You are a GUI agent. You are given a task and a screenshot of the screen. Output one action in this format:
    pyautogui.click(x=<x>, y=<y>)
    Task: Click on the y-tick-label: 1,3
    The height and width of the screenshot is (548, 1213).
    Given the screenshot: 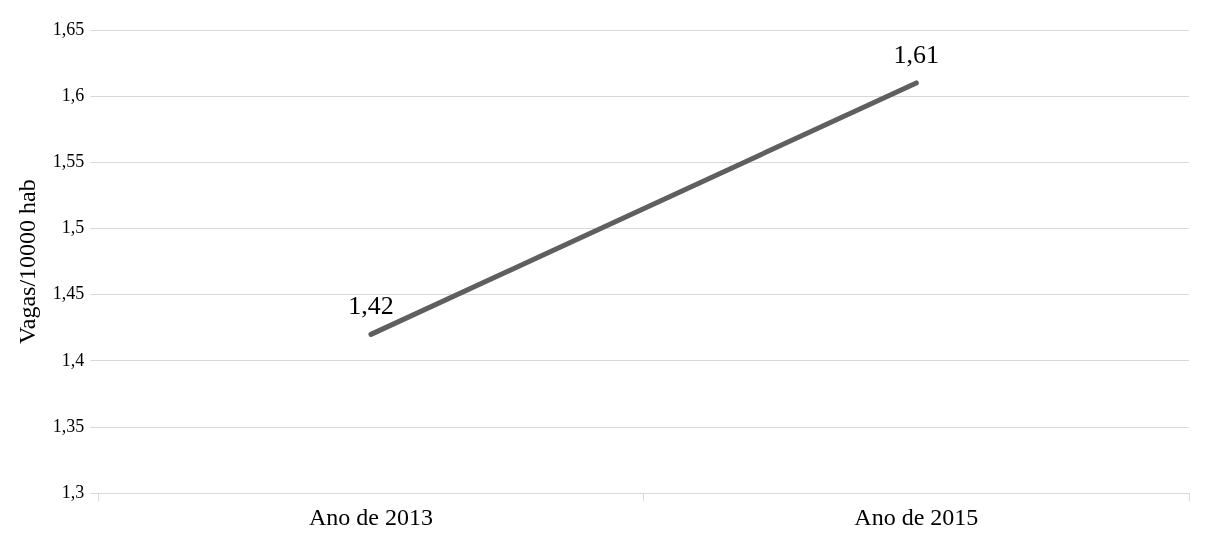 What is the action you would take?
    pyautogui.click(x=73, y=491)
    